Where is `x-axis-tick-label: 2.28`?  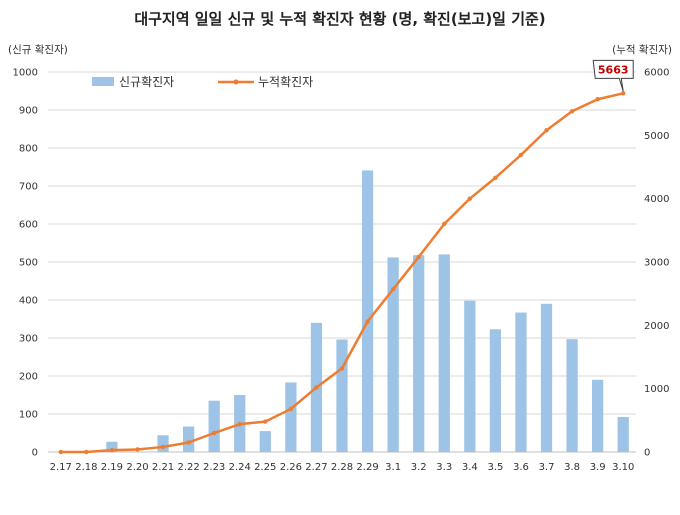 x-axis-tick-label: 2.28 is located at coordinates (342, 467).